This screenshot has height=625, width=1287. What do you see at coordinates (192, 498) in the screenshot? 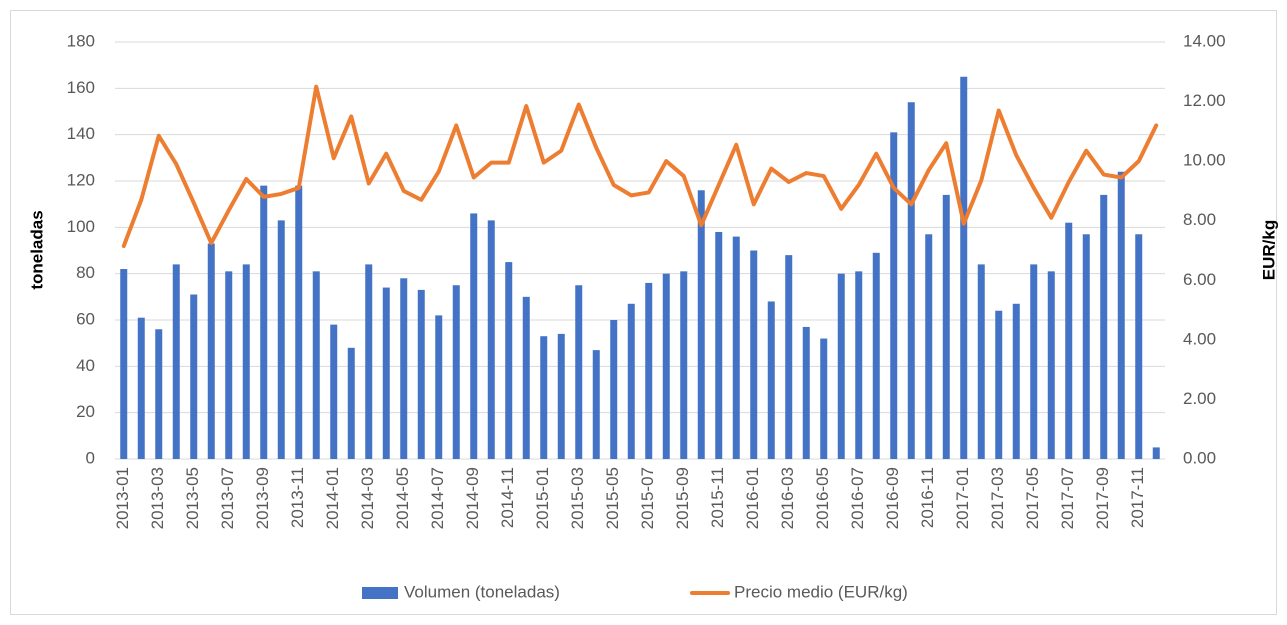
I see `x-tick-label: 2013-05` at bounding box center [192, 498].